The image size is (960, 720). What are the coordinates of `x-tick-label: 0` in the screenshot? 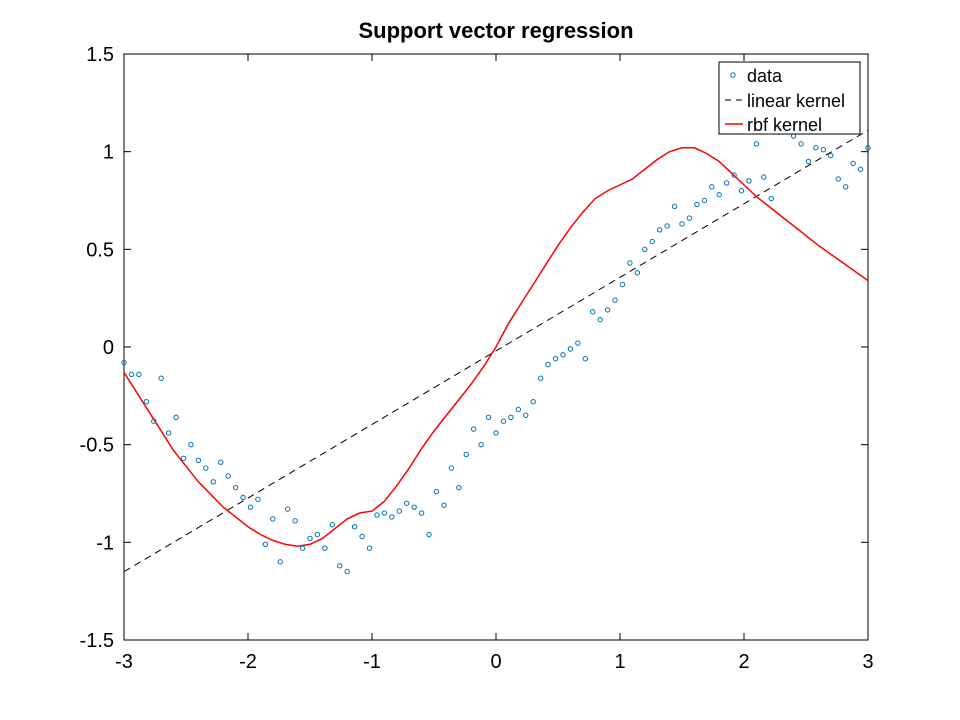 It's located at (495, 662).